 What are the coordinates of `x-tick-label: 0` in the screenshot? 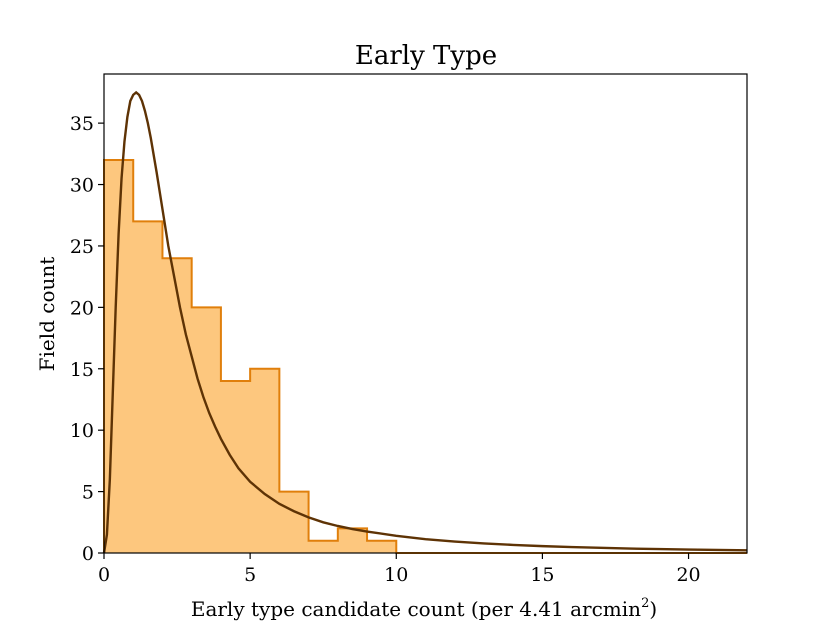 It's located at (104, 575).